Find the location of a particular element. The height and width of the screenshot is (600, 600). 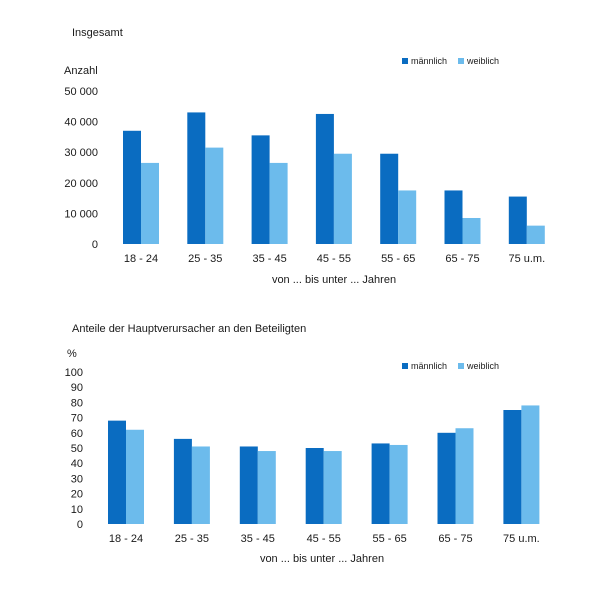

y-tick-label: 90 is located at coordinates (77, 388).